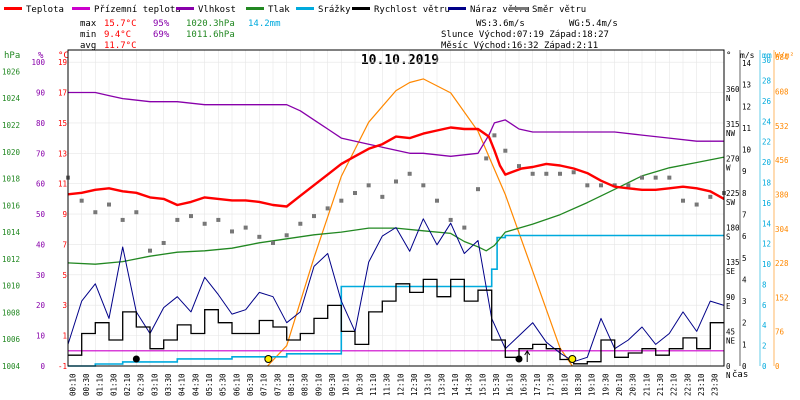 The image size is (800, 400). Describe the element at coordinates (387, 384) in the screenshot. I see `x-tick-label: 11:30` at that location.